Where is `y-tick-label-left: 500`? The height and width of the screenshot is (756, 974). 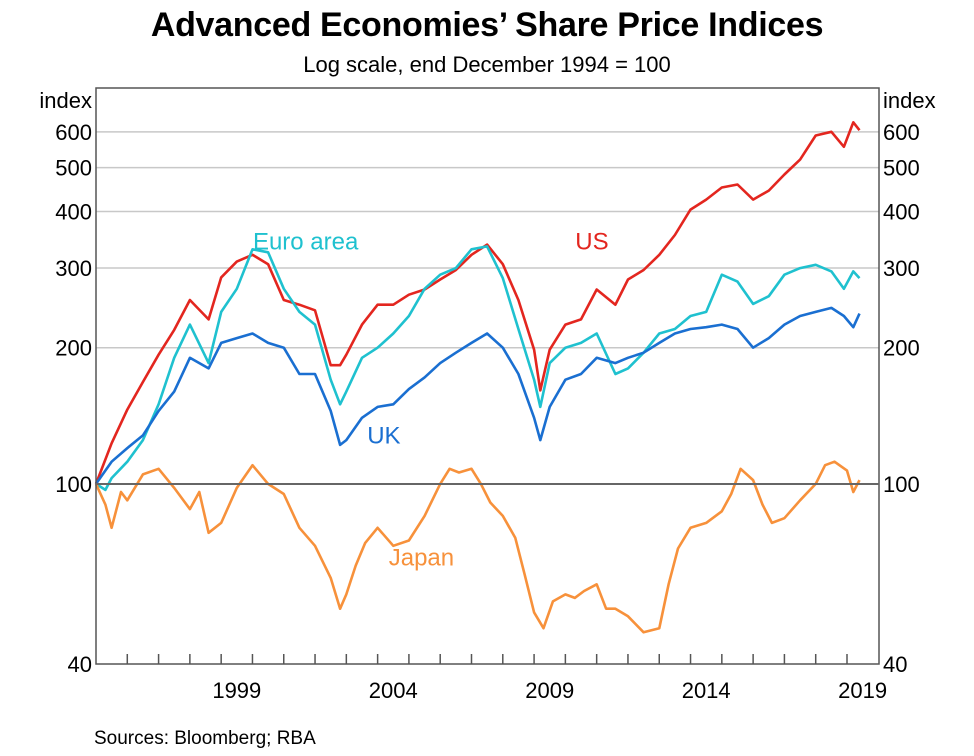 y-tick-label-left: 500 is located at coordinates (73, 168).